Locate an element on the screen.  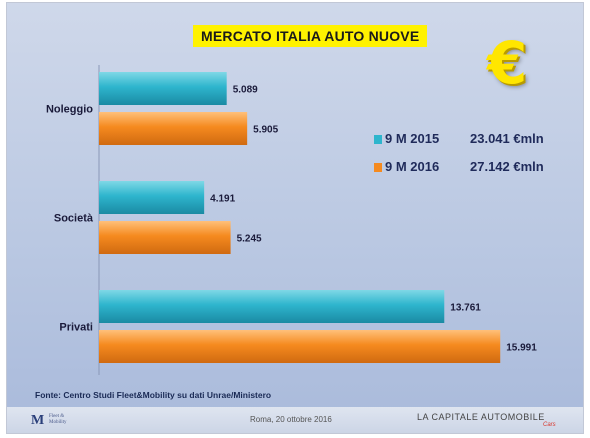
brand-logo: LA CAPITALE AUTOMOBILE is located at coordinates (481, 417).